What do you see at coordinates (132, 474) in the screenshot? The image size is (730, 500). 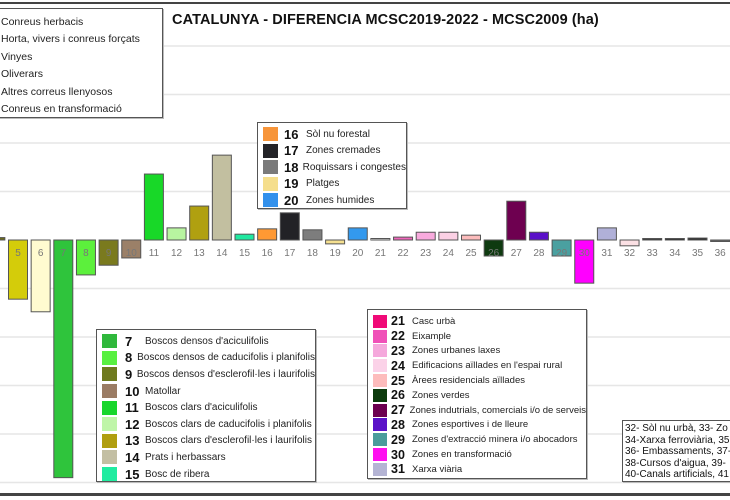 I see `legend-number: 15` at bounding box center [132, 474].